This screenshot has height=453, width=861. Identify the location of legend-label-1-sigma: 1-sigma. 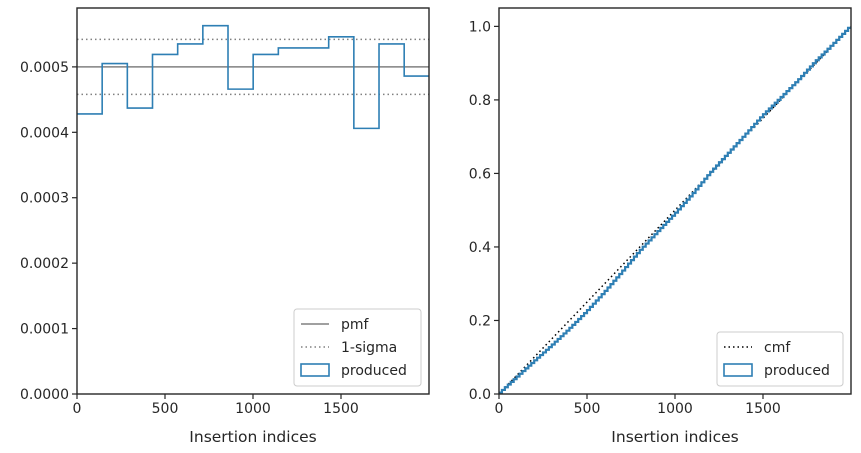
(369, 348).